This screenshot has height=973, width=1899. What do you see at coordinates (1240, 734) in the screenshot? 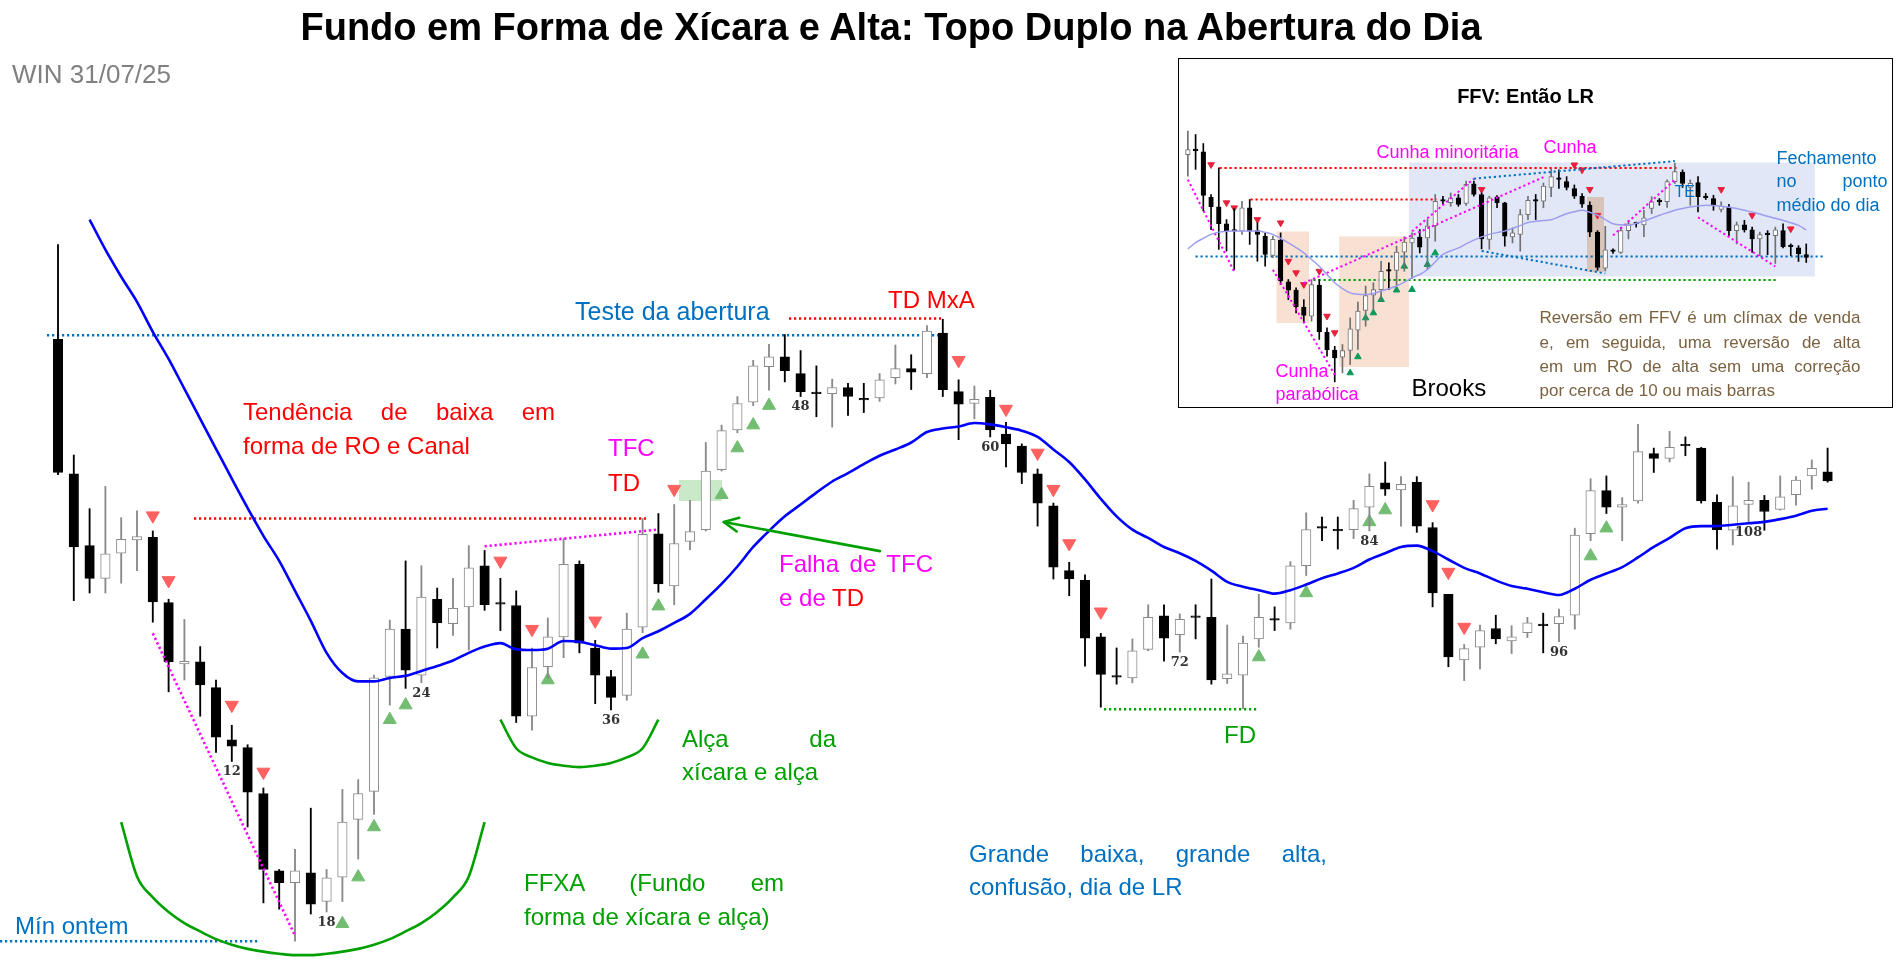
I see `ref-line-label: FD` at bounding box center [1240, 734].